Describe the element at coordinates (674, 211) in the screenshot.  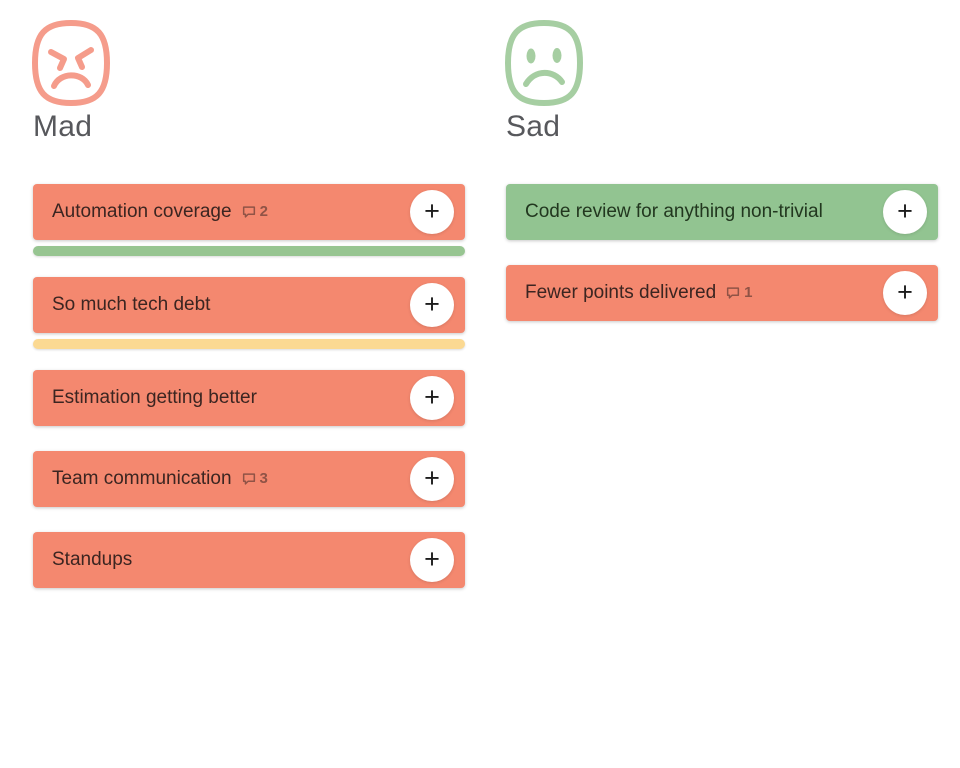
I see `card-text: Code review for anything non-trivial` at that location.